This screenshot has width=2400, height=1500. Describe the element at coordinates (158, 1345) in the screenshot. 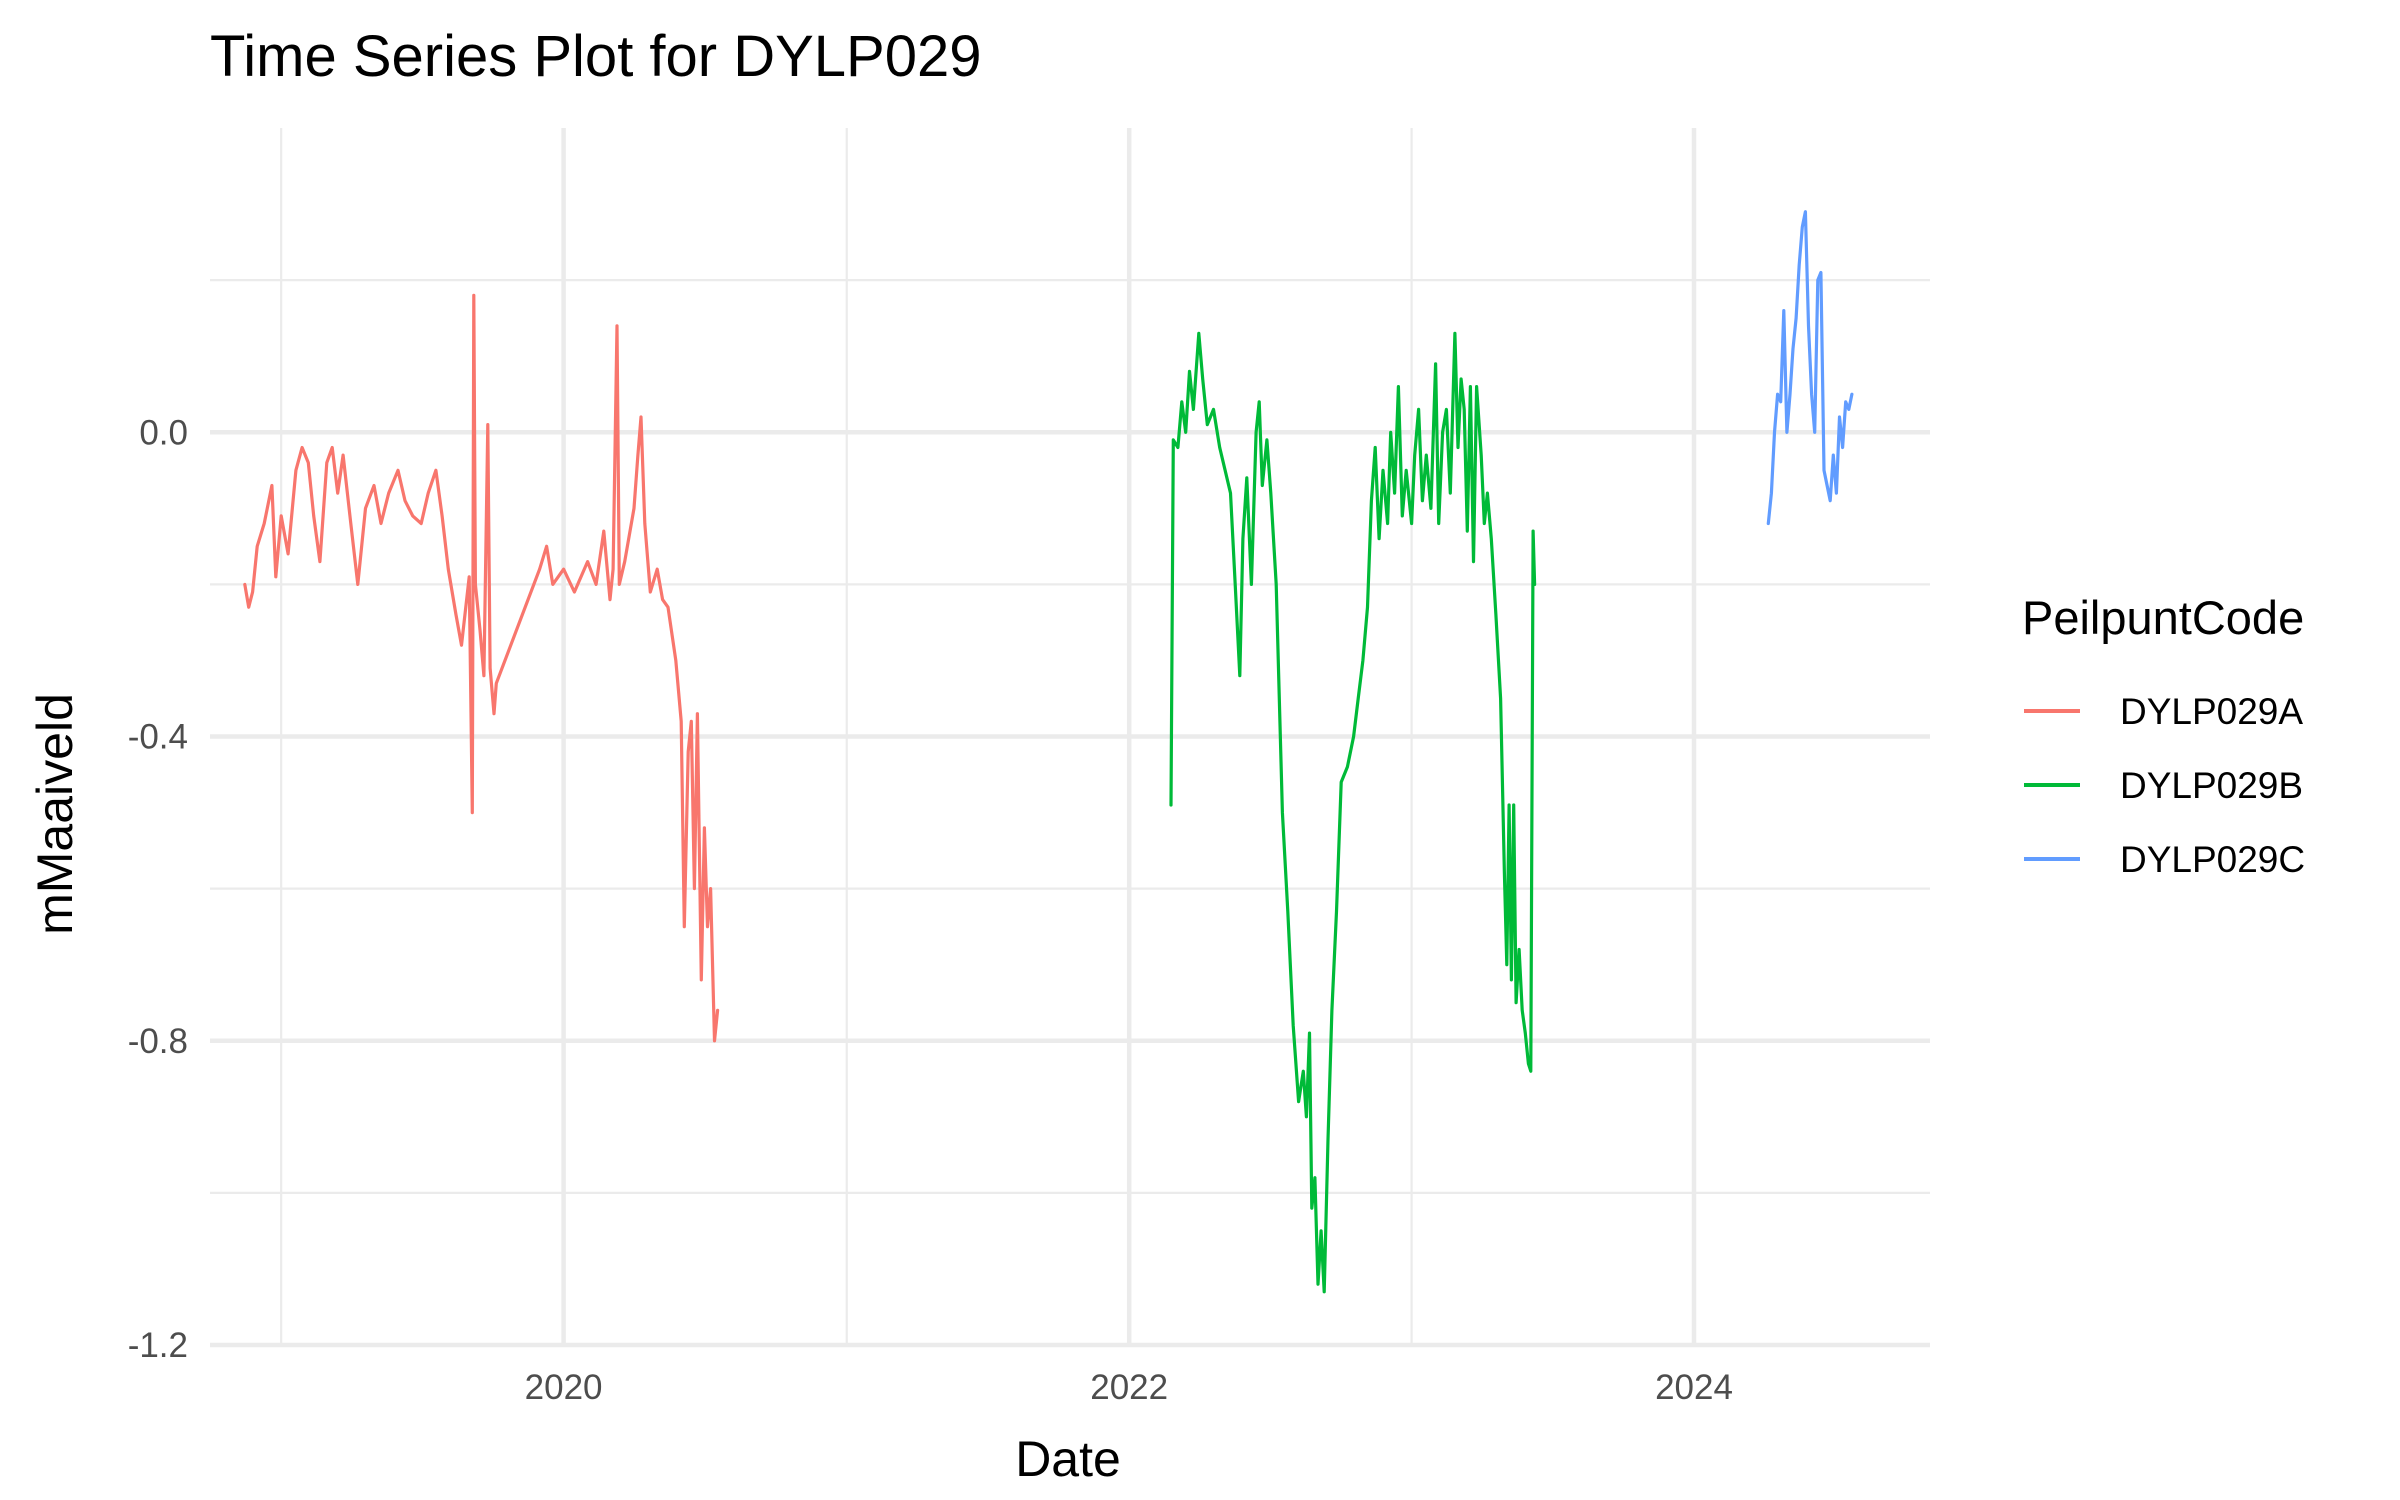

I see `y-tick-label: -1.2` at that location.